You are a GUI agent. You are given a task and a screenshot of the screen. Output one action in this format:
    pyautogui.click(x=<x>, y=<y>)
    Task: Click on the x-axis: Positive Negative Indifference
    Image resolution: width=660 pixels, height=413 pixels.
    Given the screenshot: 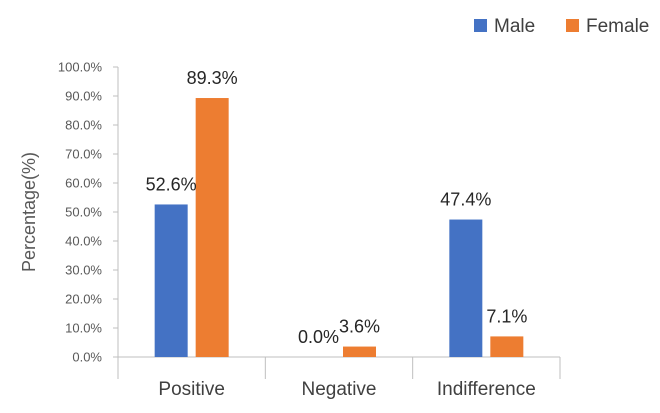 What is the action you would take?
    pyautogui.click(x=339, y=378)
    